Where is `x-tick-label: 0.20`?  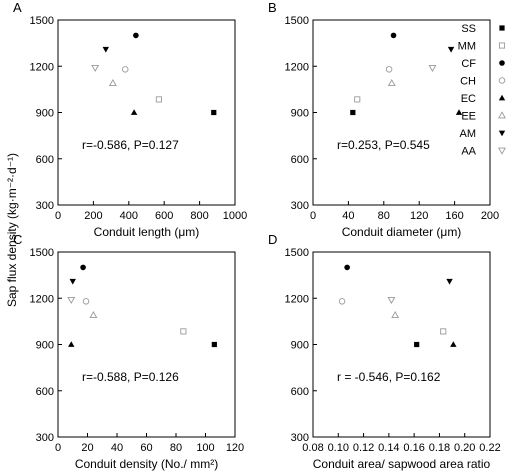 x-tick-label: 0.20 is located at coordinates (464, 448).